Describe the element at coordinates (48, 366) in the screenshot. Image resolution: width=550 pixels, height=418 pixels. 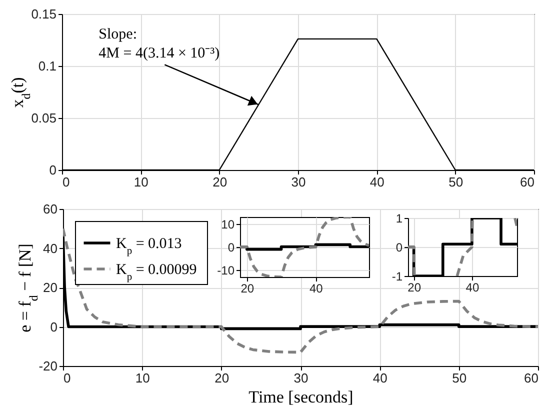
I see `y-tick-label: -20` at that location.